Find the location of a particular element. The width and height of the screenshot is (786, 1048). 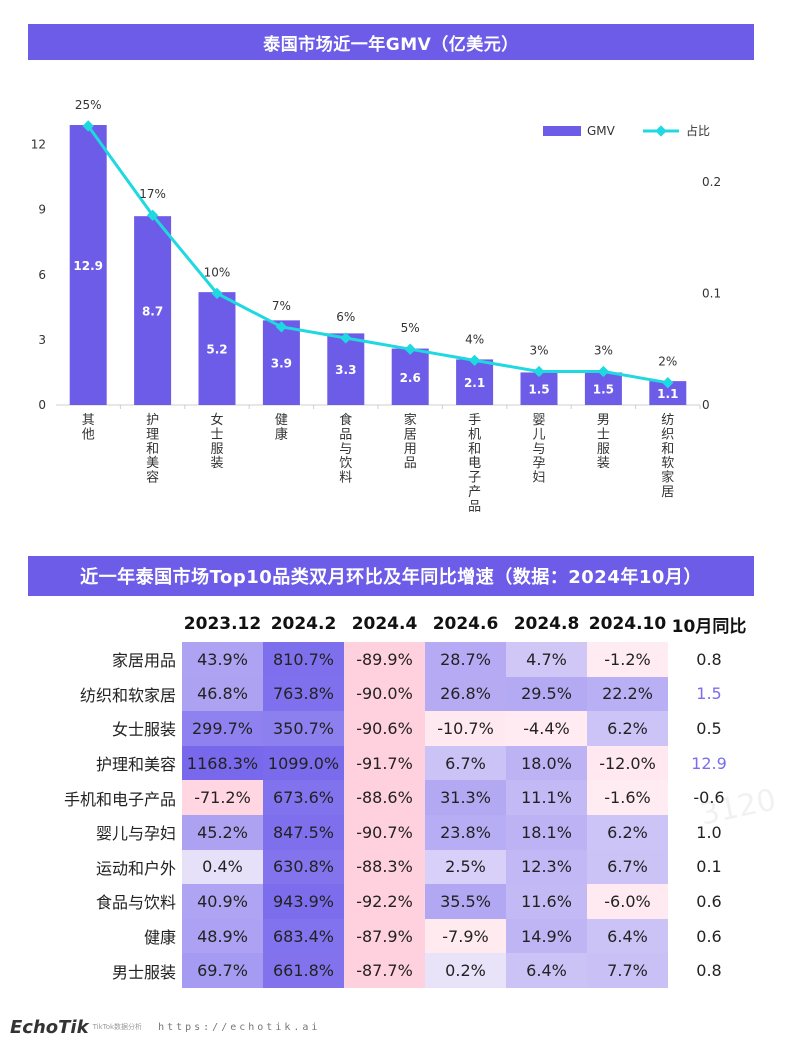

growth-cell: -92.2% is located at coordinates (384, 901).